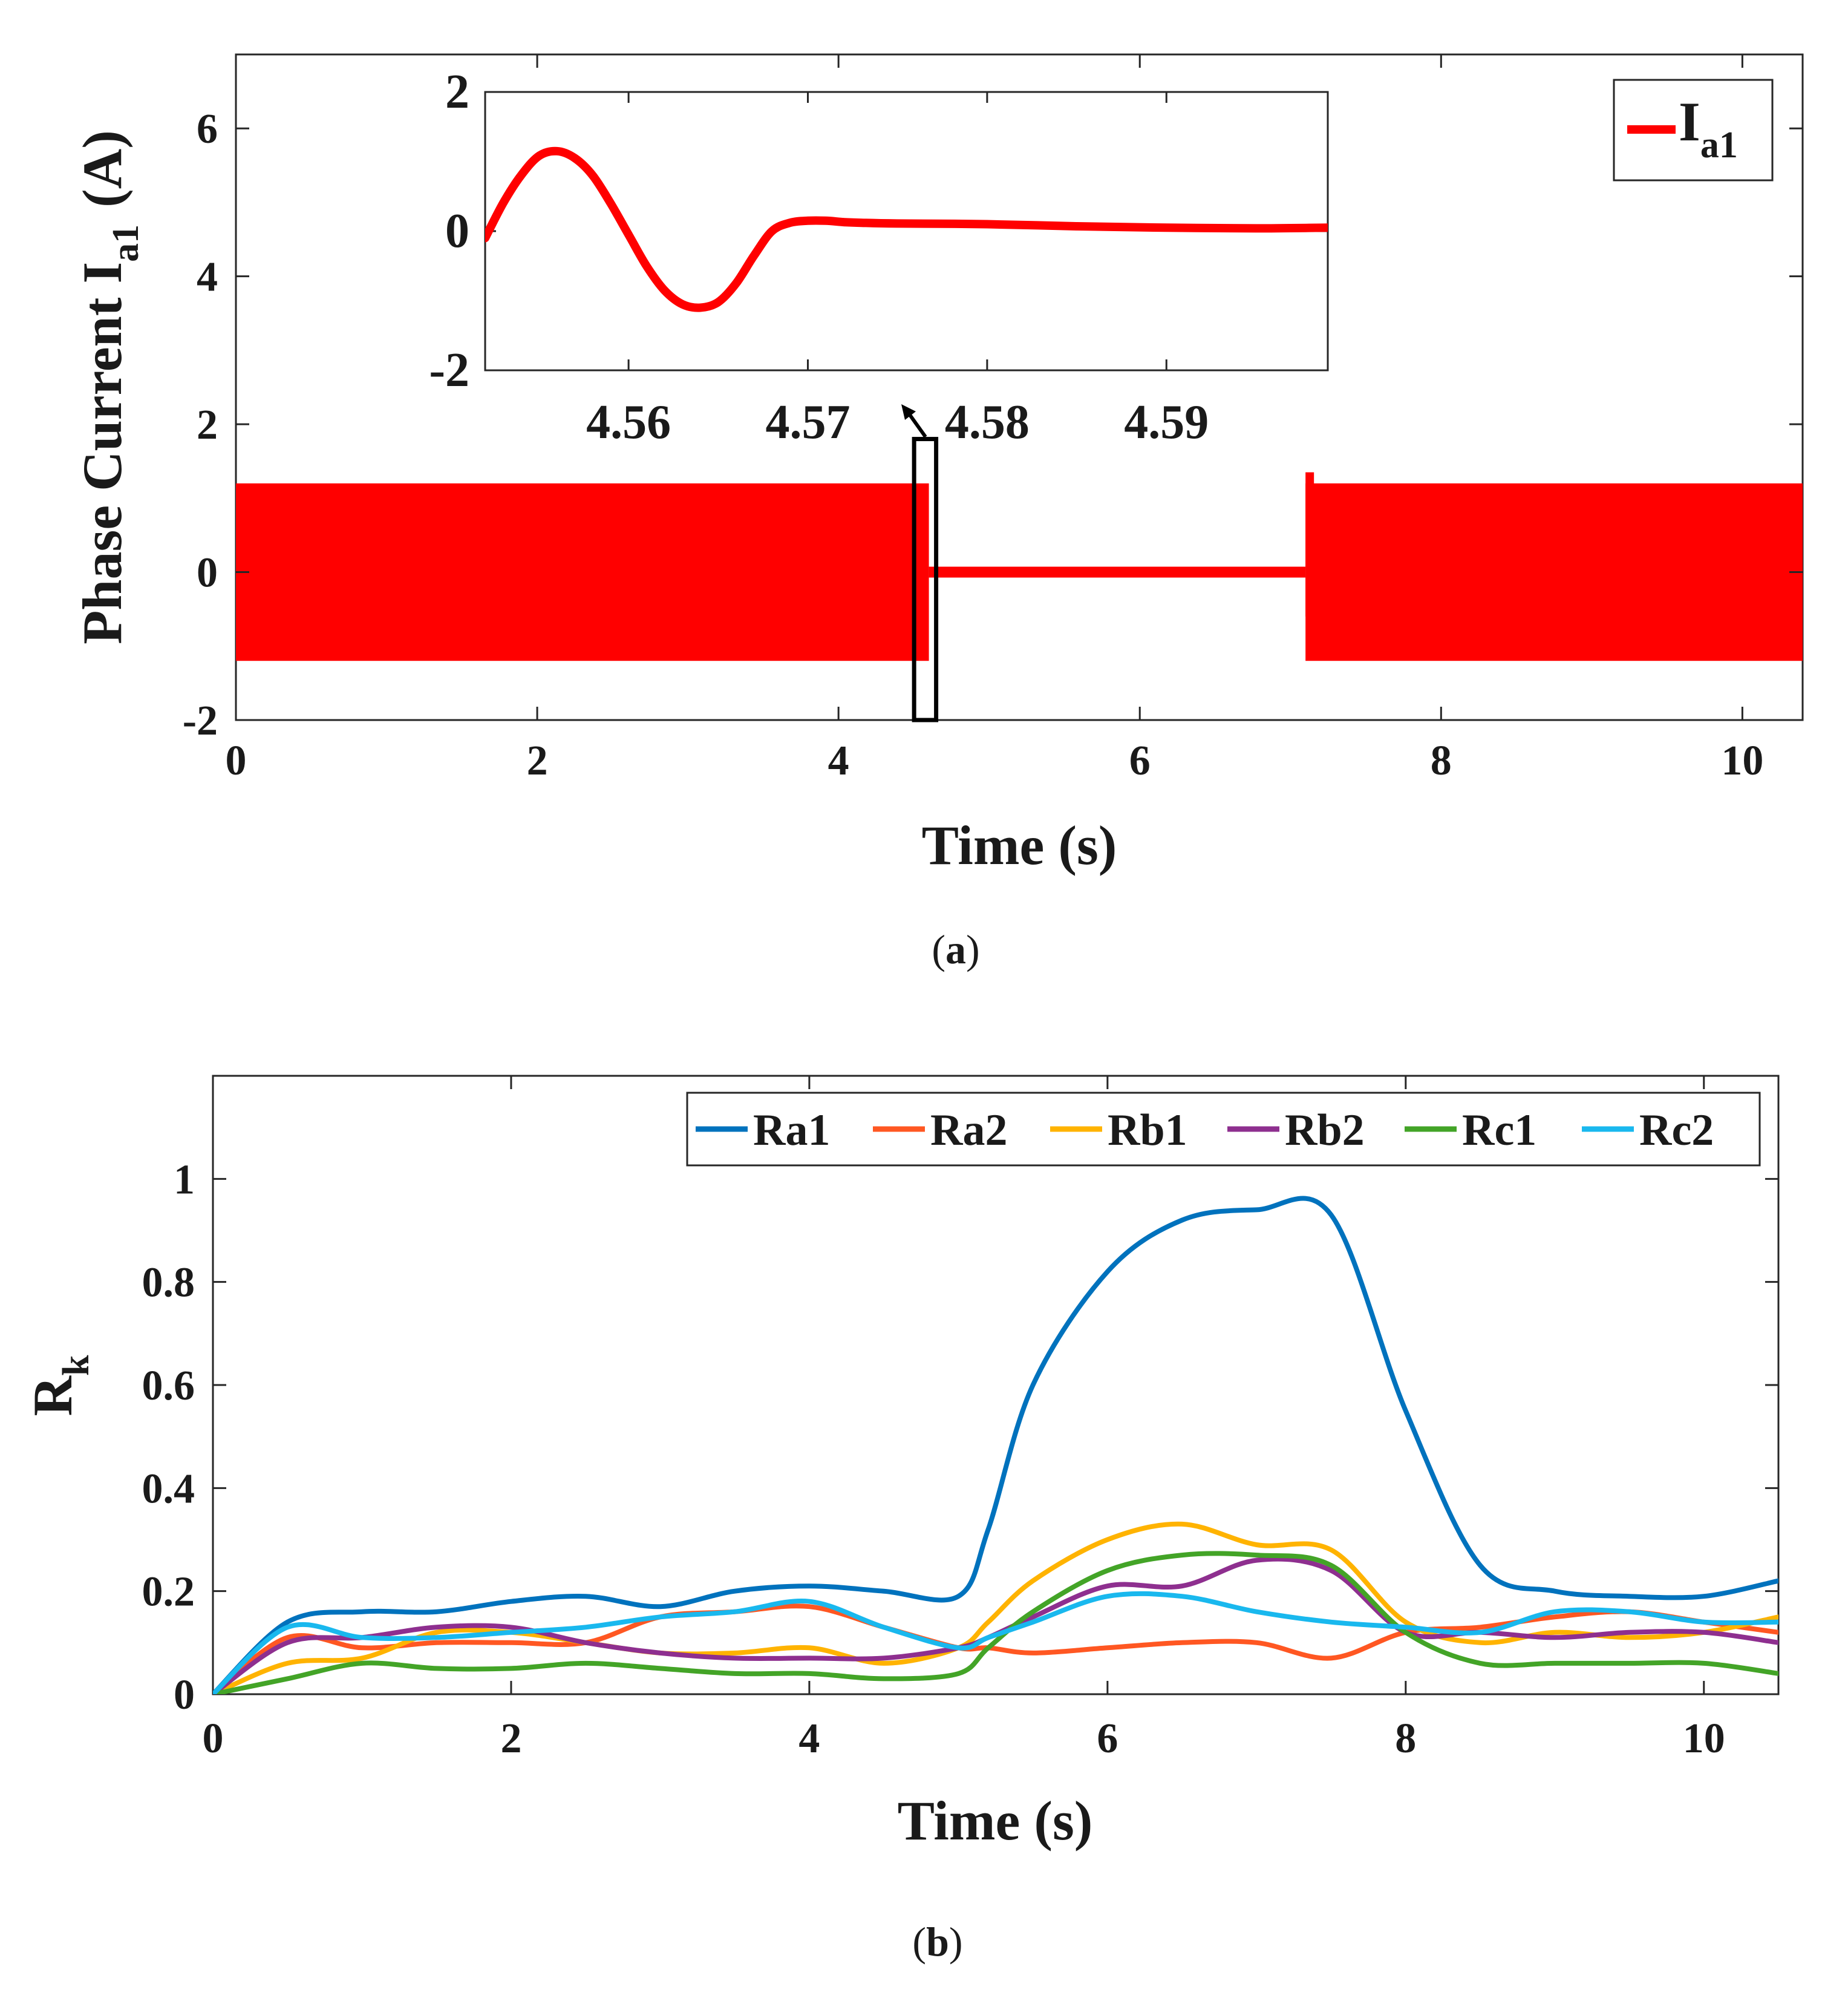  I want to click on chart-a-plot-area, so click(1019, 566).